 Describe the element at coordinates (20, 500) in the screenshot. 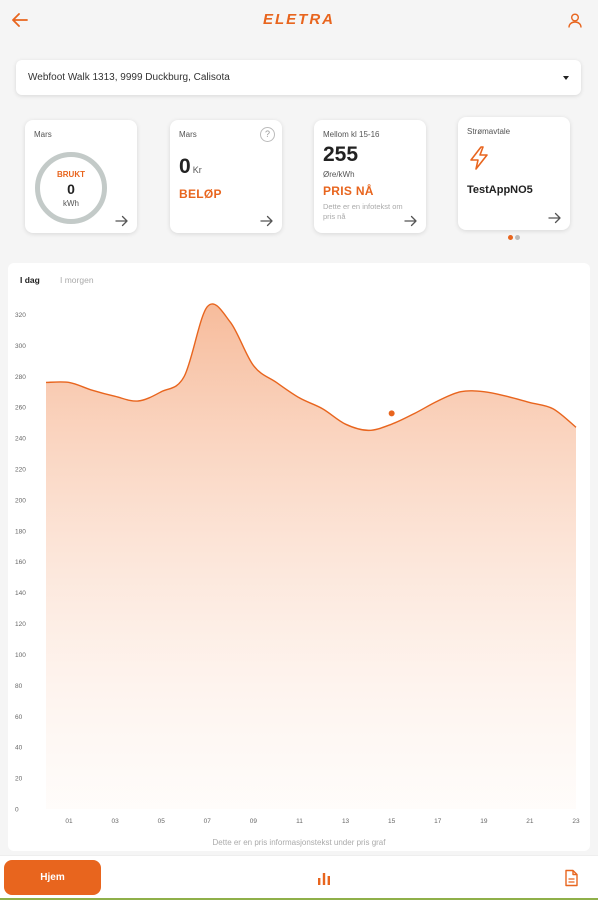

I see `y-tick-label: 200` at that location.